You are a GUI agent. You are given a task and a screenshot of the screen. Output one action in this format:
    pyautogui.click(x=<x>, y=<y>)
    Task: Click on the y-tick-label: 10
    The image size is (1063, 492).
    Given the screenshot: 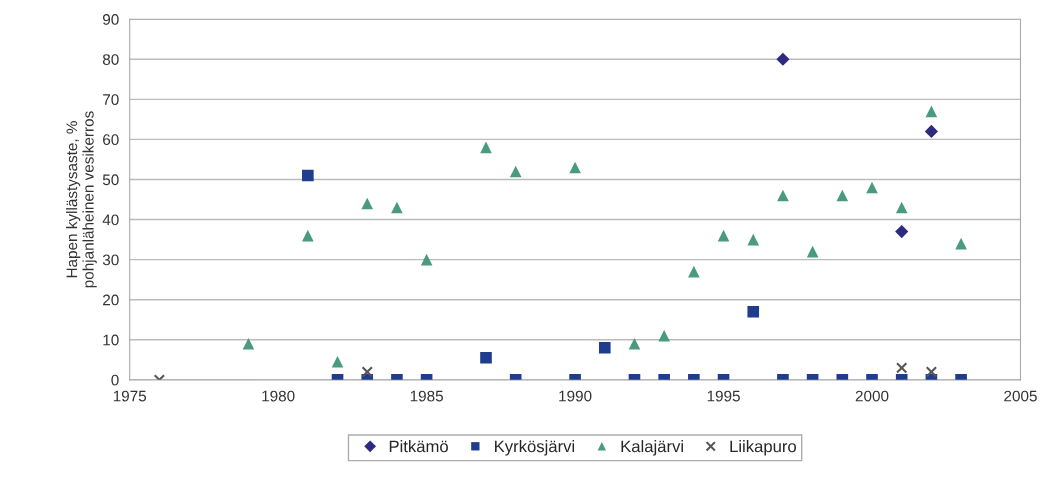 What is the action you would take?
    pyautogui.click(x=111, y=340)
    